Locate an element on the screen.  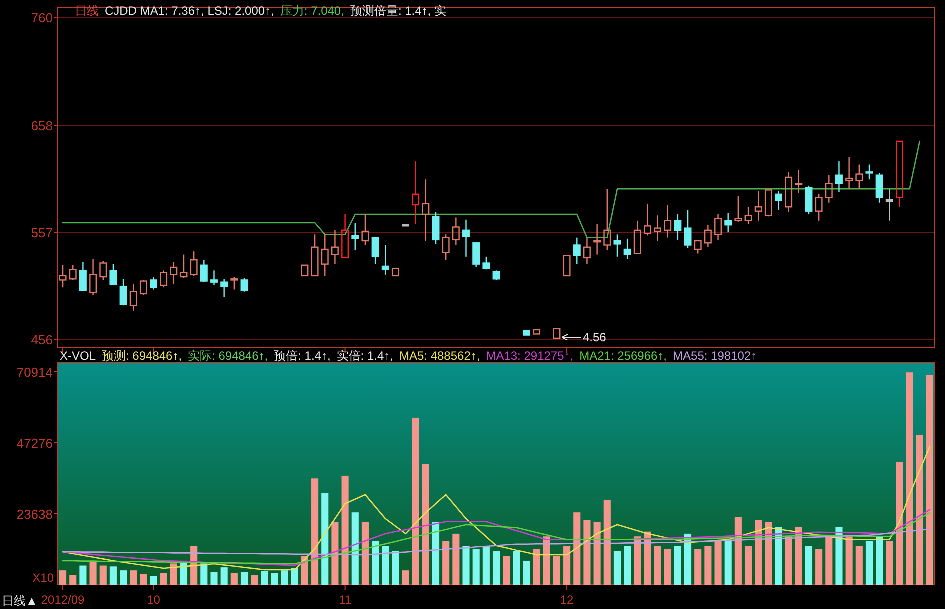
y-tick-label: 70914 is located at coordinates (34, 372).